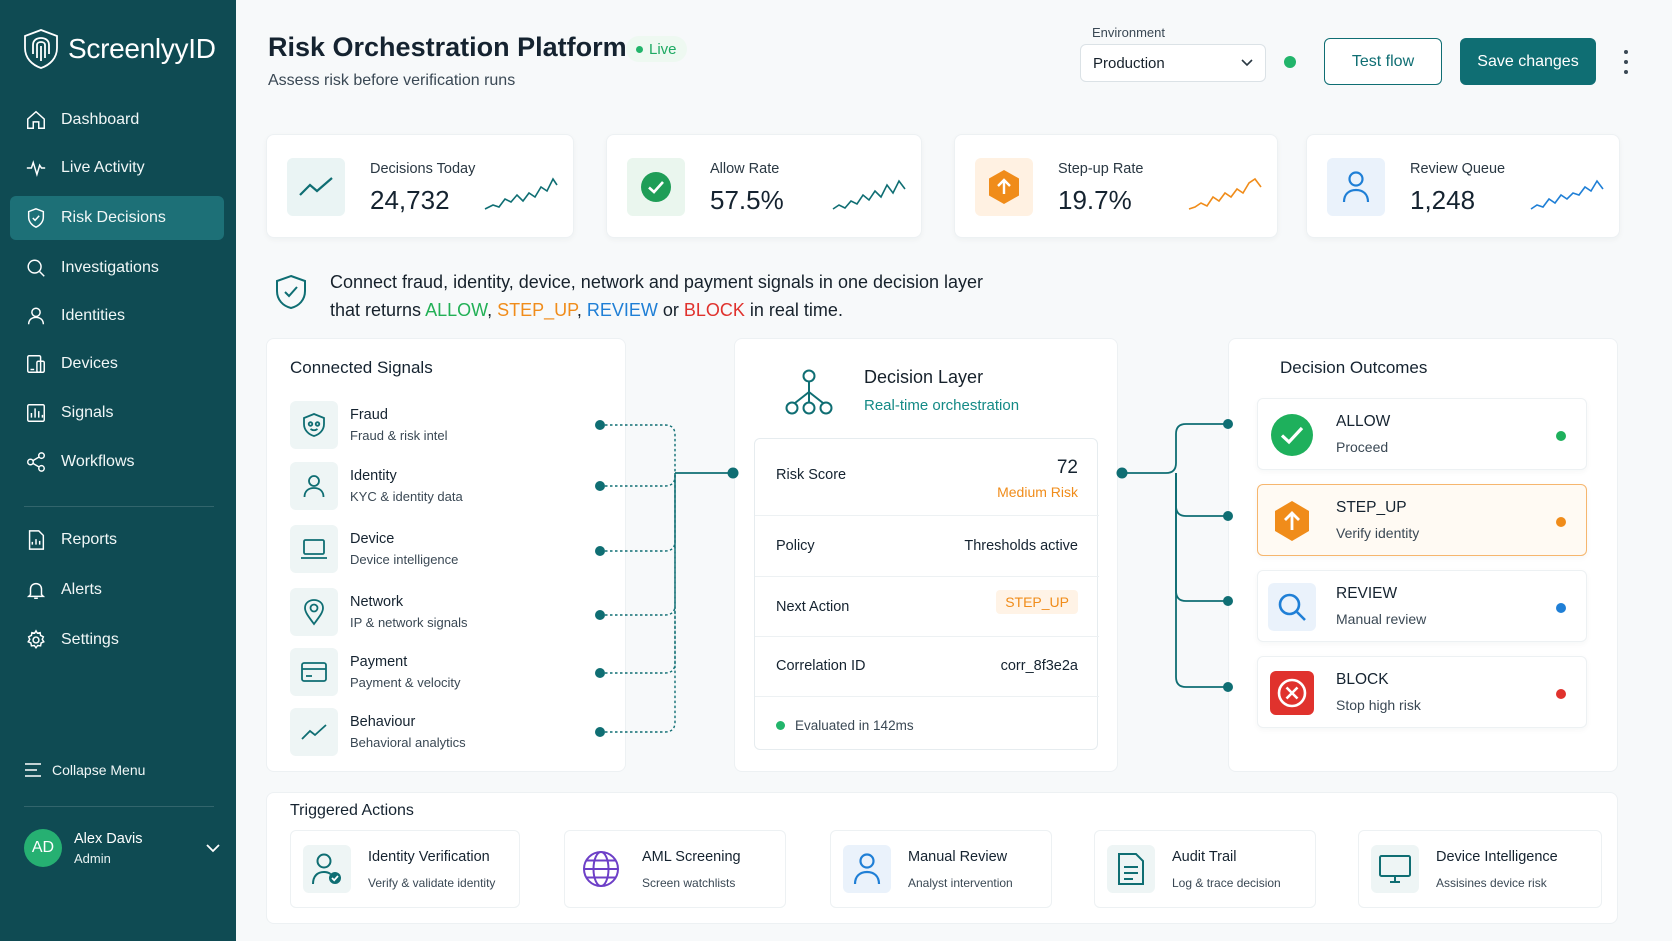  I want to click on search-icon, so click(1292, 607).